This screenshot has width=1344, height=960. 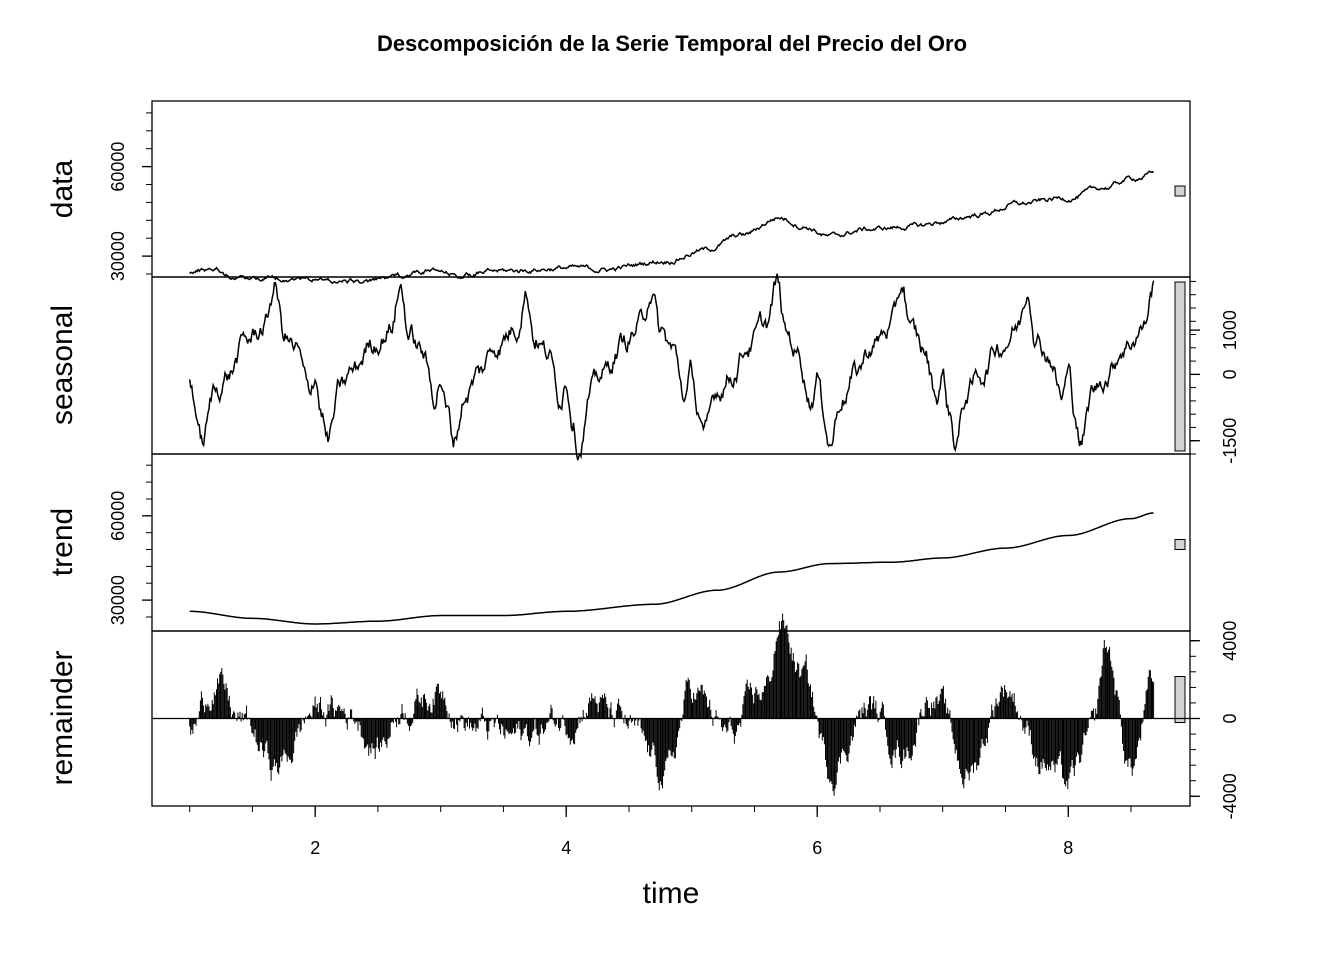 I want to click on panel-data-label: data, so click(x=62, y=188).